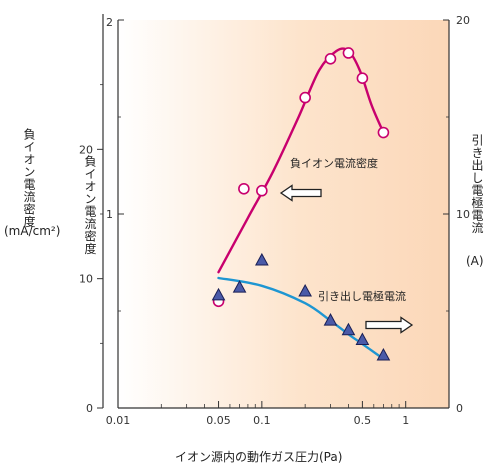  I want to click on annotation-negative-ion-current: 負イオン電流密度, so click(334, 163).